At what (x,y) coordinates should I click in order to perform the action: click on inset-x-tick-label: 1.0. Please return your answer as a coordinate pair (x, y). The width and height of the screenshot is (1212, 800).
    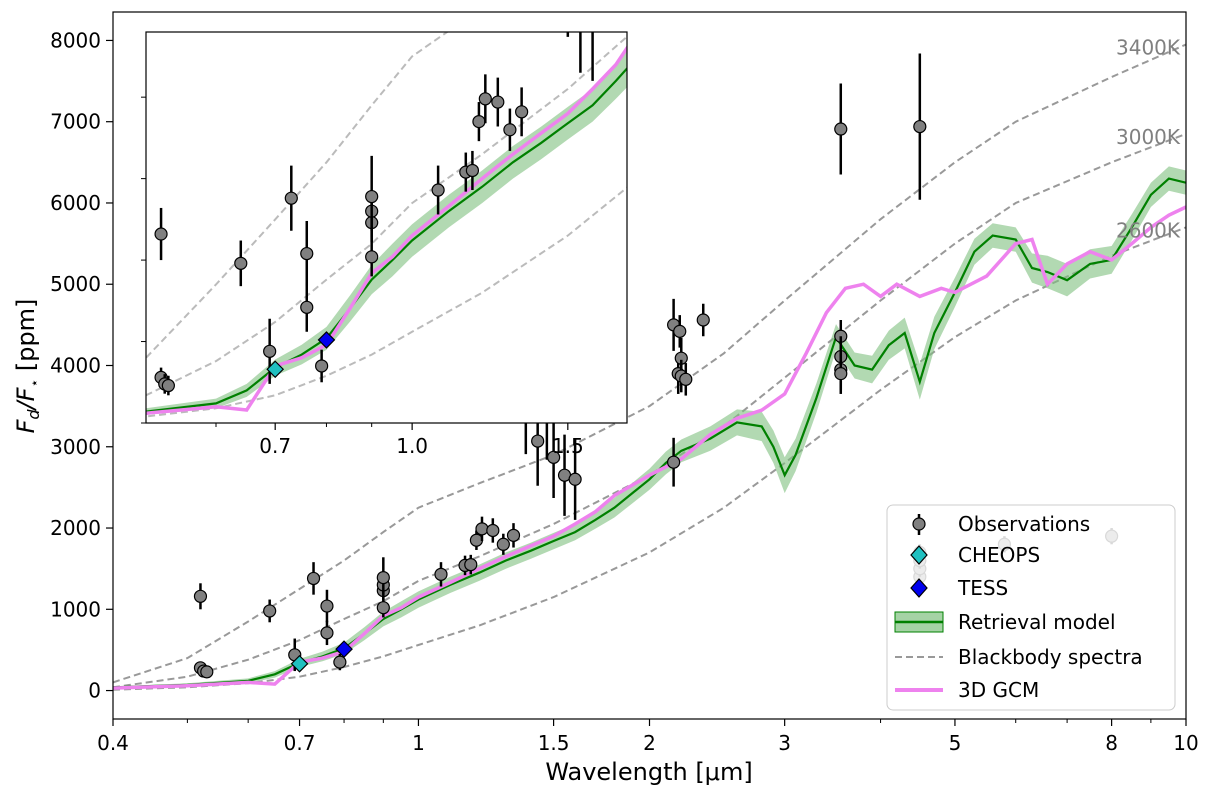
    Looking at the image, I should click on (412, 446).